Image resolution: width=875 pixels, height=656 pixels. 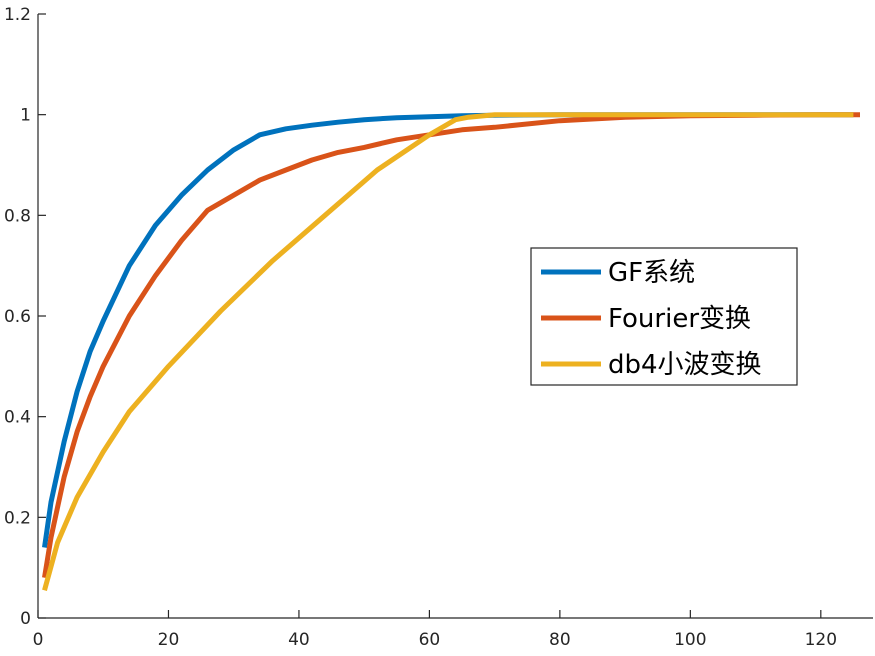 What do you see at coordinates (17, 418) in the screenshot?
I see `y-tick-label: 0.4` at bounding box center [17, 418].